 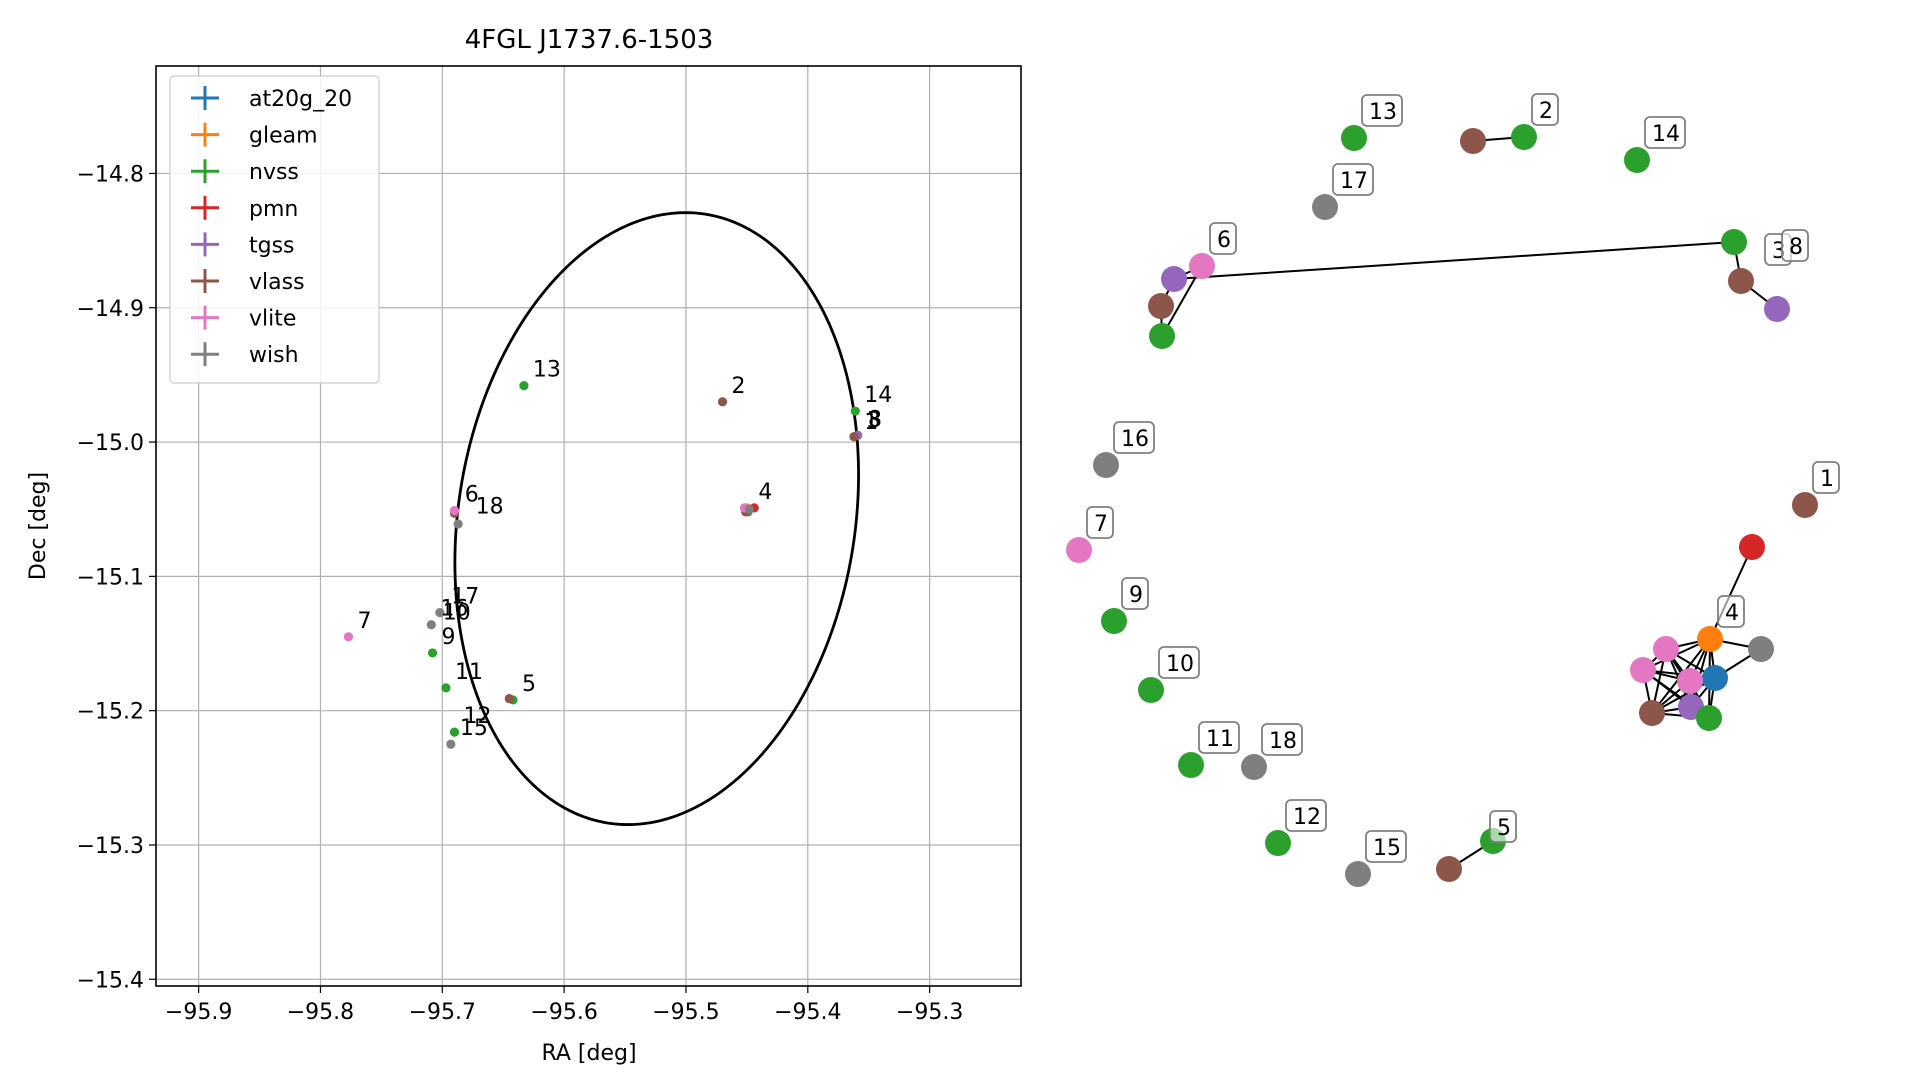 I want to click on node-label: 17, so click(x=1353, y=179).